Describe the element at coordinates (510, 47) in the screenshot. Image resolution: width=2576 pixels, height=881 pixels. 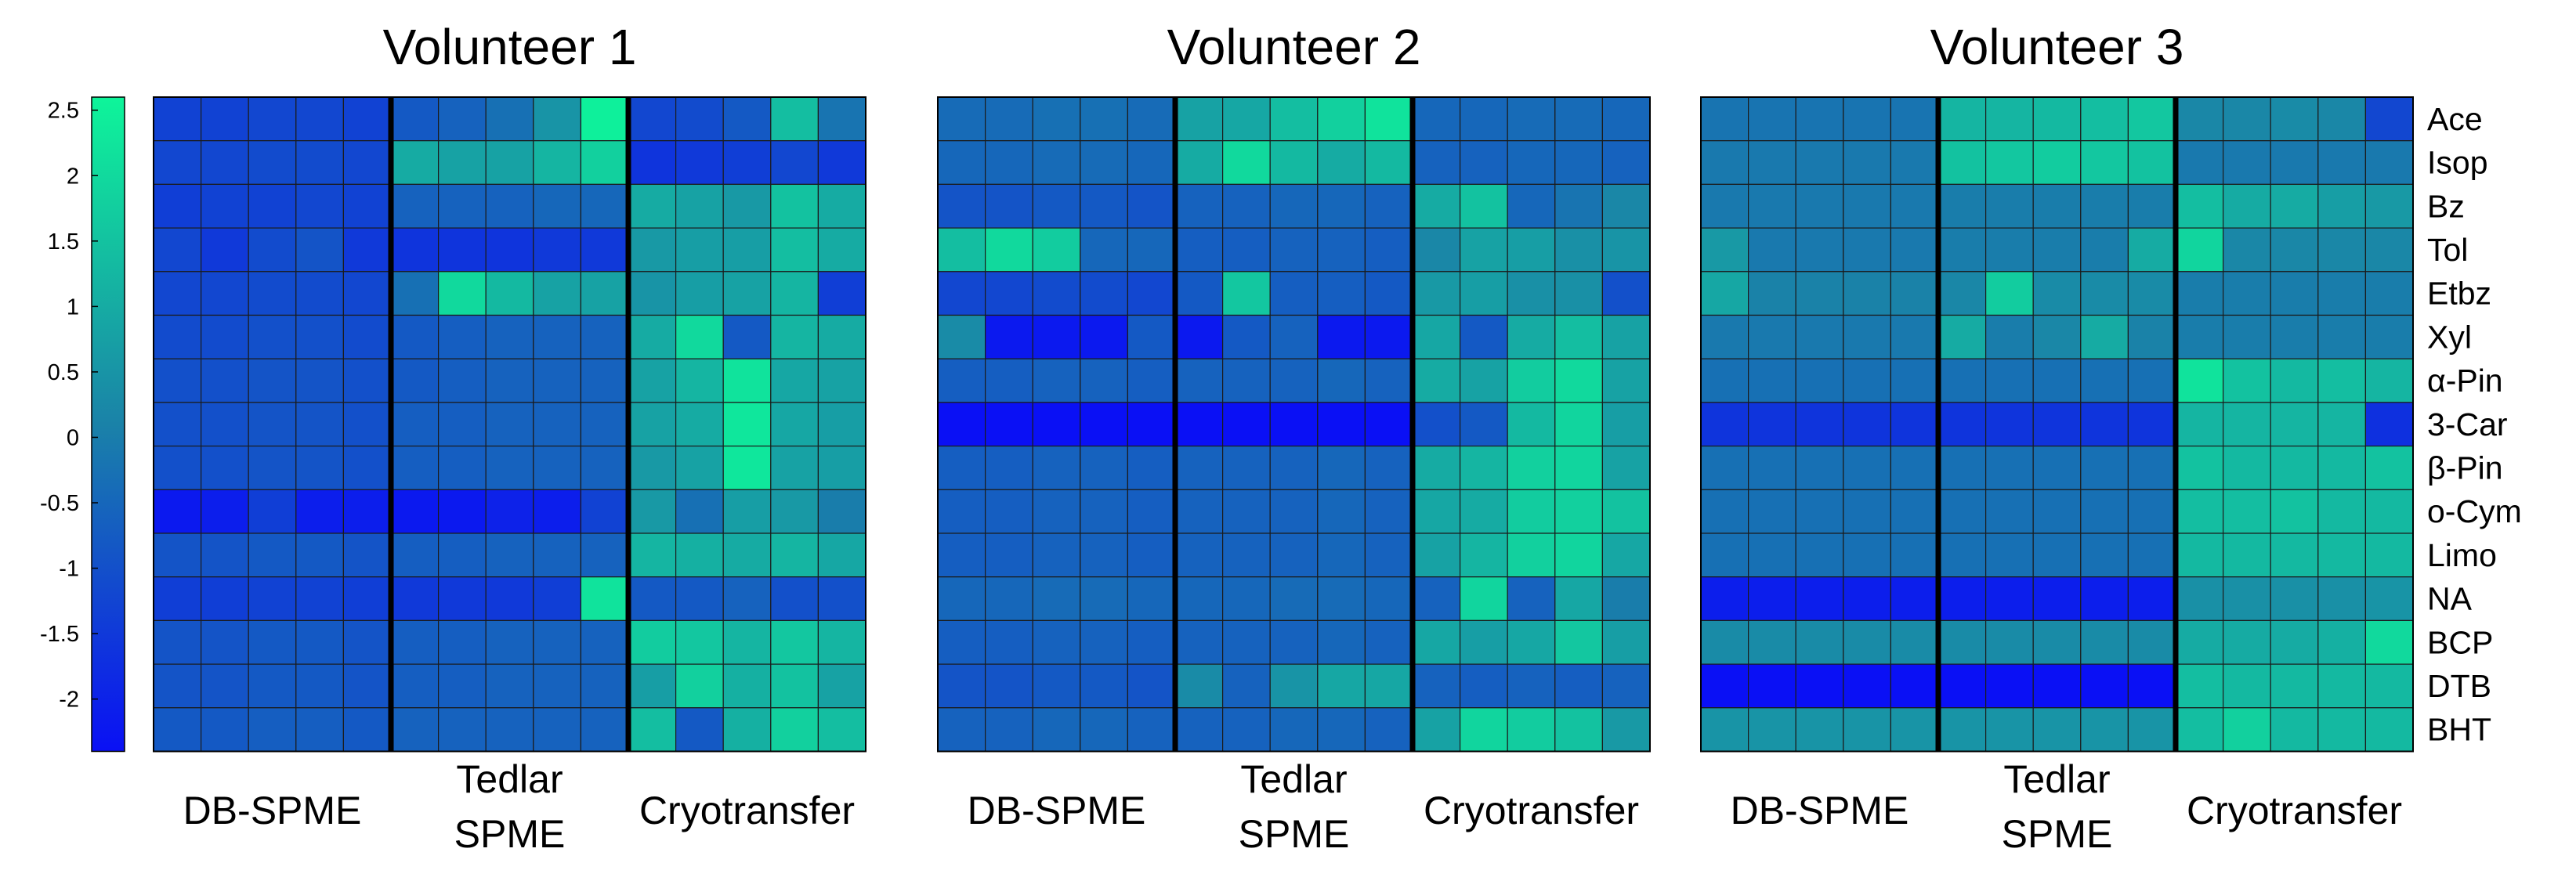
I see `panel-title: Volunteer 1` at that location.